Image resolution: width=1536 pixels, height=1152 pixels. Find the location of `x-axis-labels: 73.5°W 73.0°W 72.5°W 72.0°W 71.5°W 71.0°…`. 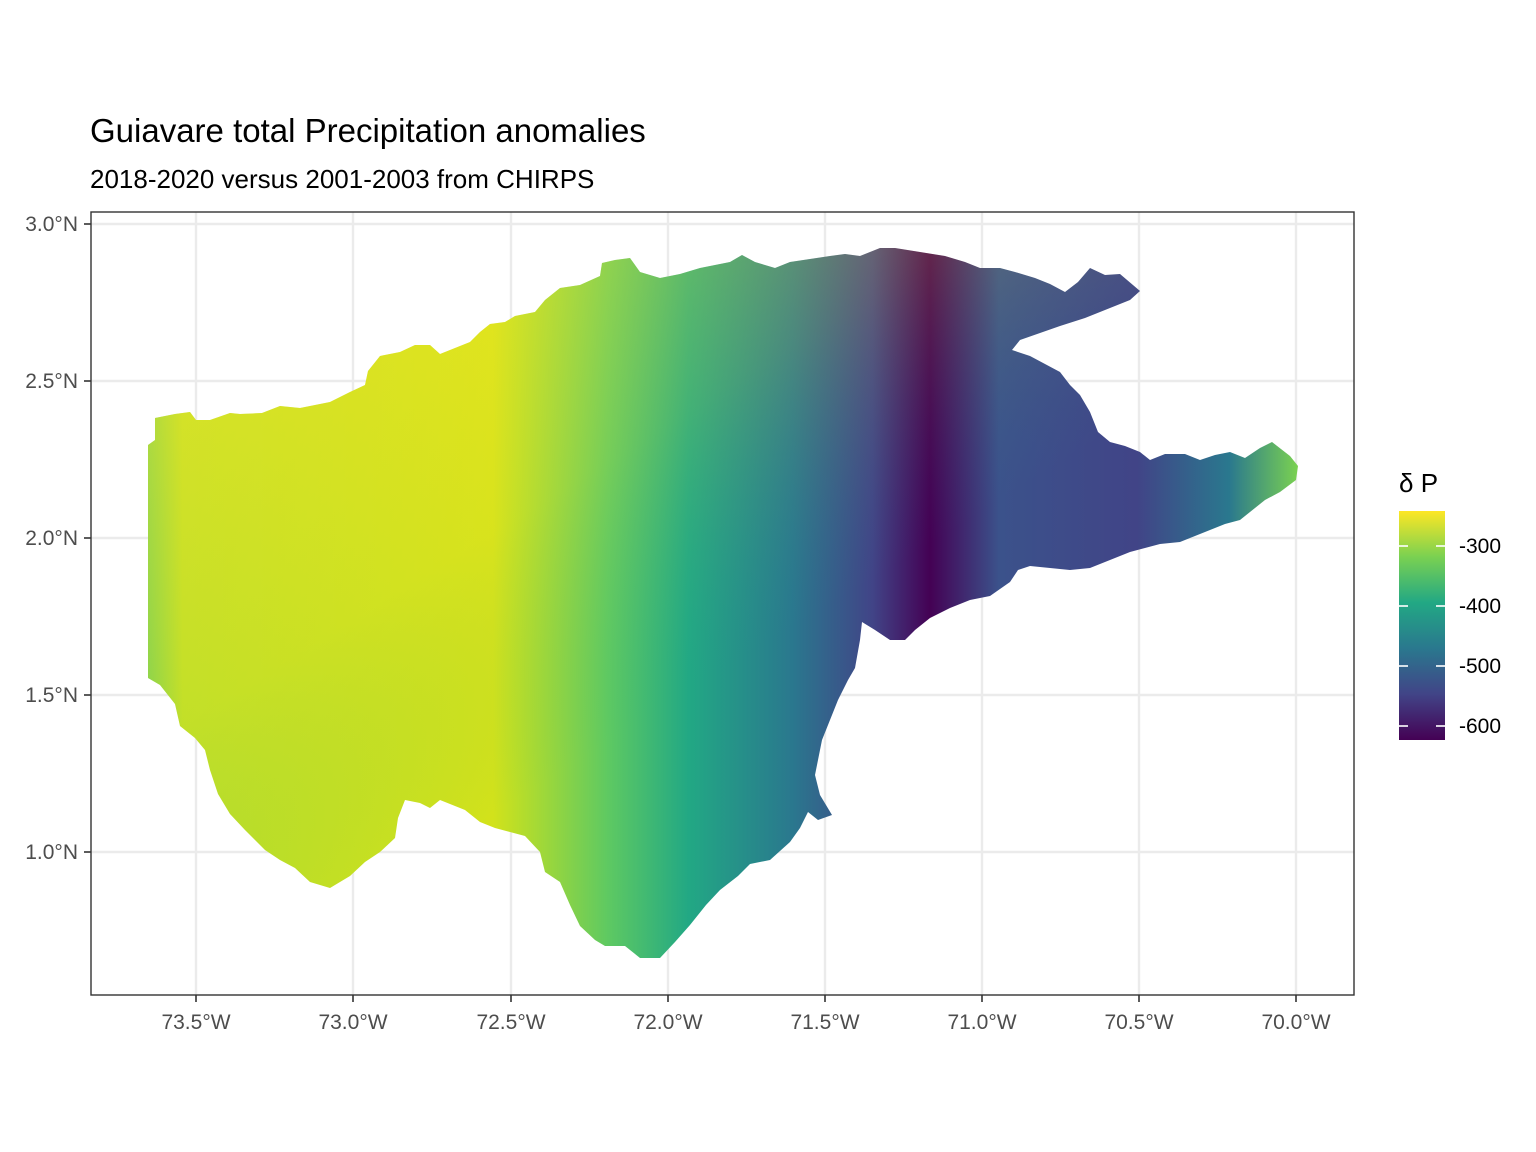

x-axis-labels: 73.5°W 73.0°W 72.5°W 72.0°W 71.5°W 71.0°… is located at coordinates (745, 1022).